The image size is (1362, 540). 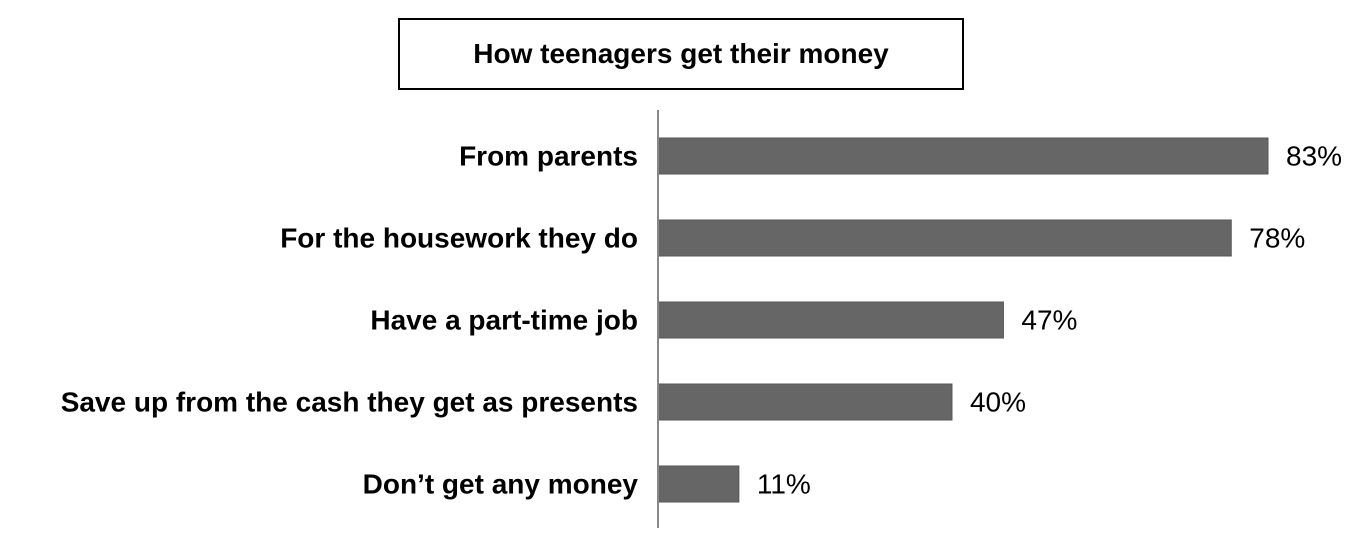 I want to click on value-label-2: 78%, so click(x=1277, y=238).